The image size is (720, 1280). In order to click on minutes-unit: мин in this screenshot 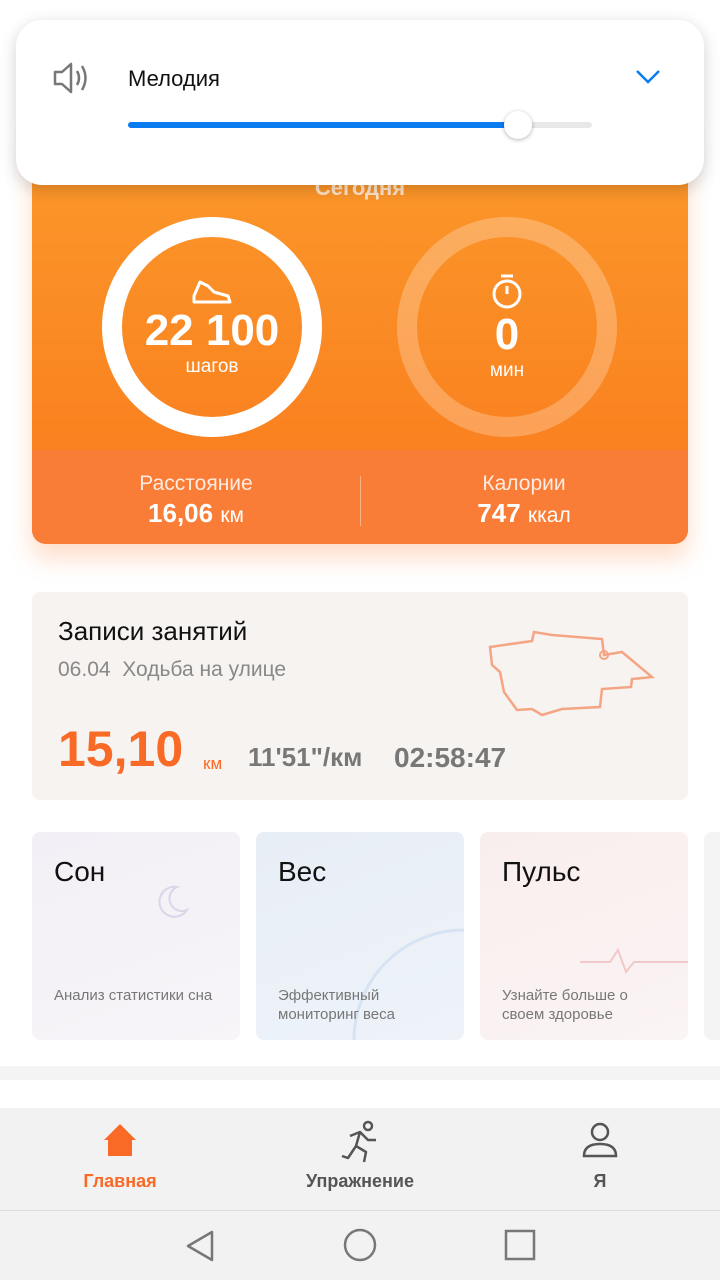, I will do `click(507, 370)`.